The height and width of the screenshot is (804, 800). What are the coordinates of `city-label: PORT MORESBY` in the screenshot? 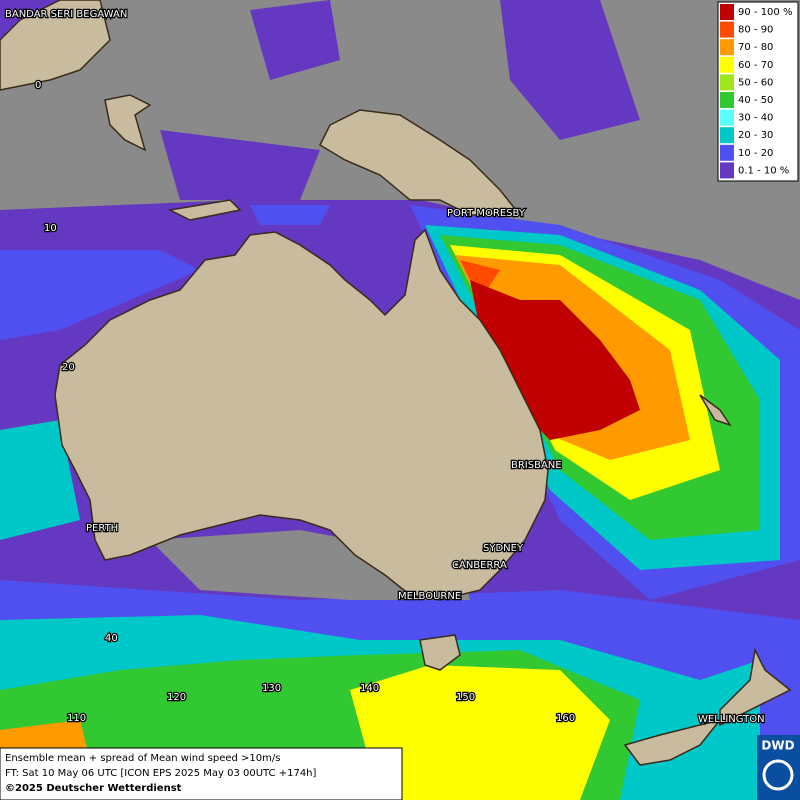 It's located at (486, 213).